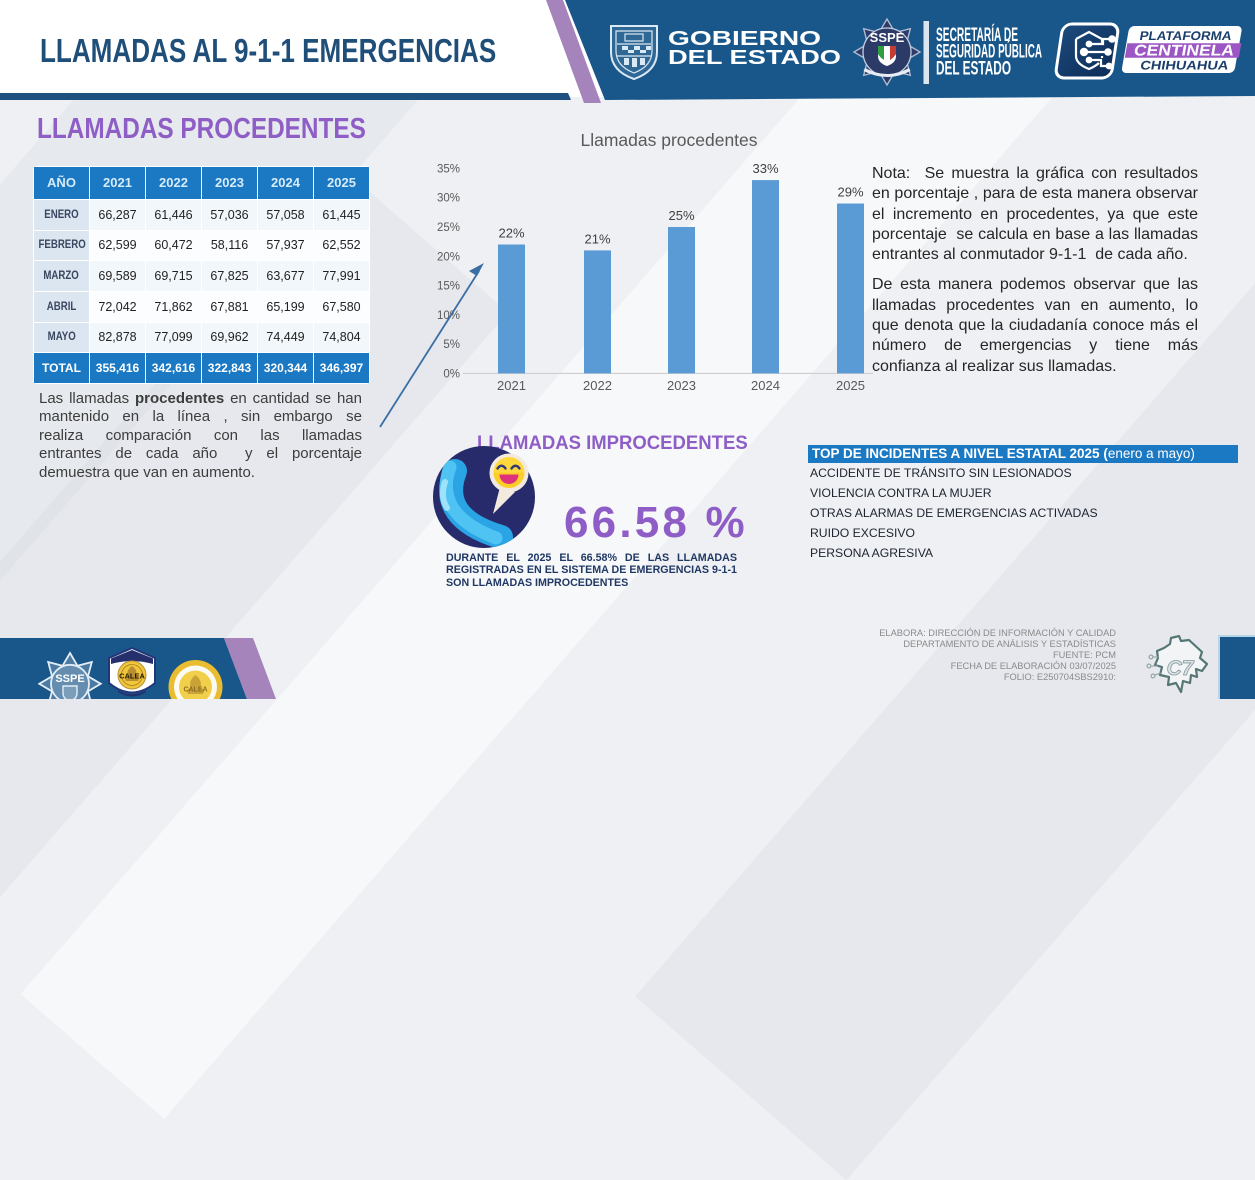 The height and width of the screenshot is (1180, 1255). What do you see at coordinates (850, 192) in the screenshot?
I see `svg-text: 29%` at bounding box center [850, 192].